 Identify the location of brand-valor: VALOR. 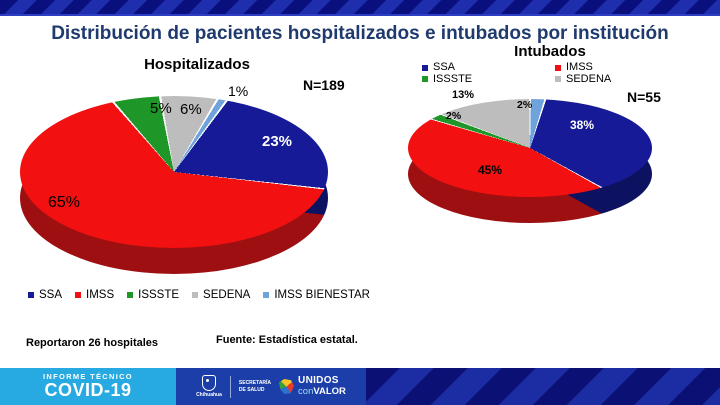
(329, 391).